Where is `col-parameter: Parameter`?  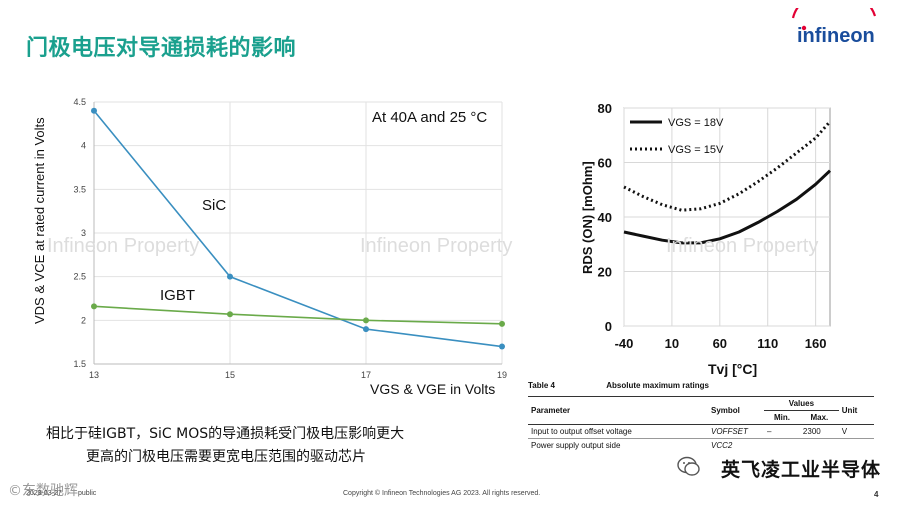 col-parameter: Parameter is located at coordinates (618, 410).